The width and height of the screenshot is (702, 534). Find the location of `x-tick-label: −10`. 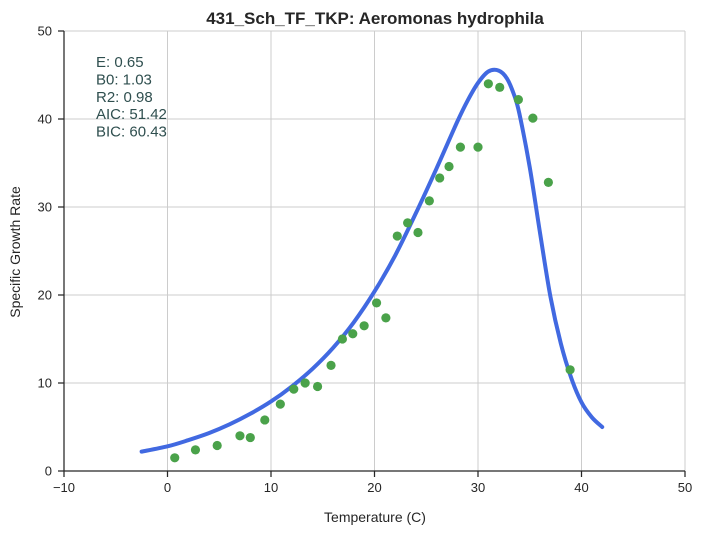

x-tick-label: −10 is located at coordinates (64, 487).